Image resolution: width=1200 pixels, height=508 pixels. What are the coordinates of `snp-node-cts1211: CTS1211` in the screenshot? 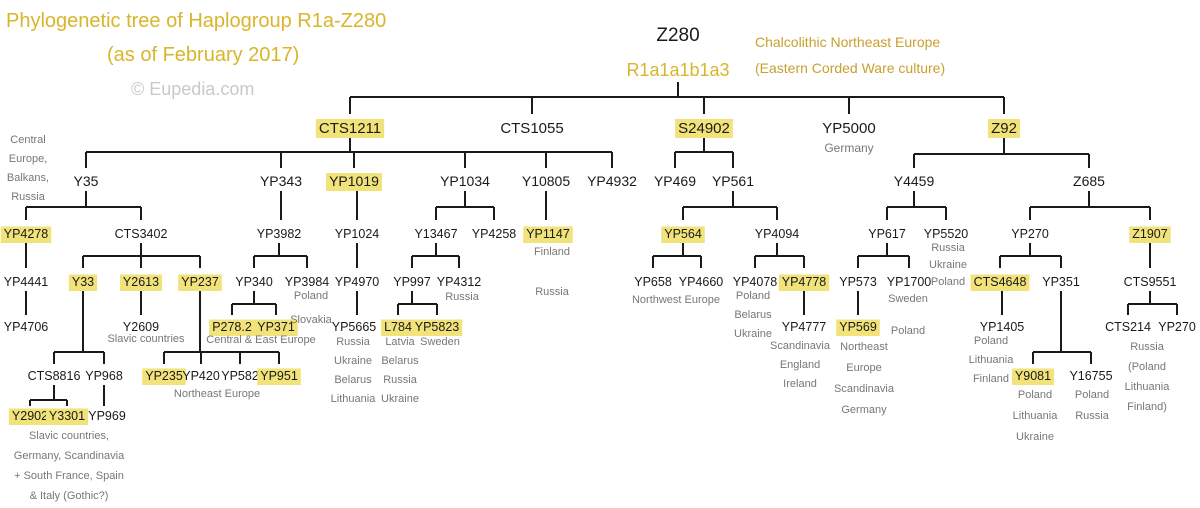 It's located at (350, 128).